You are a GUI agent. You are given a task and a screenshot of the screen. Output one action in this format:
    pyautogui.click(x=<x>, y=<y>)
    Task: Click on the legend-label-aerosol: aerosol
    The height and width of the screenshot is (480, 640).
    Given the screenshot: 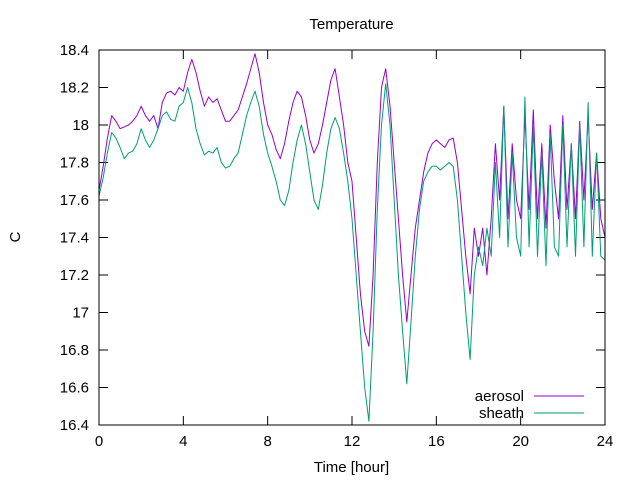 What is the action you would take?
    pyautogui.click(x=499, y=396)
    